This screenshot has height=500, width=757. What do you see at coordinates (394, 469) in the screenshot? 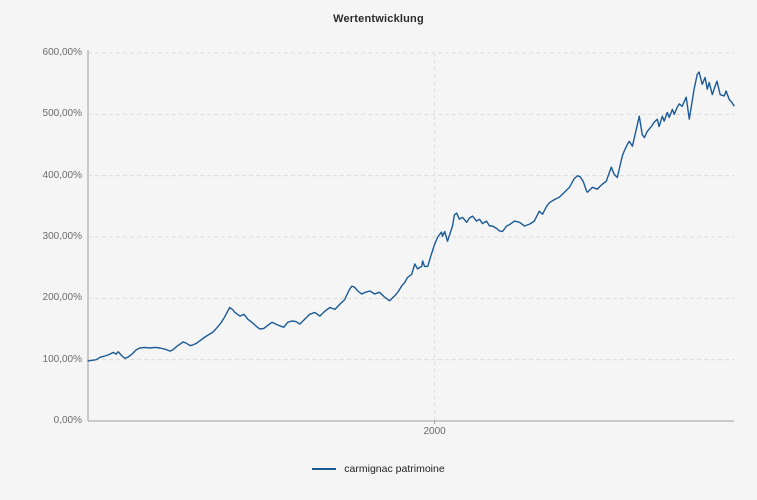
I see `legend-series-label: carmignac patrimoine` at bounding box center [394, 469].